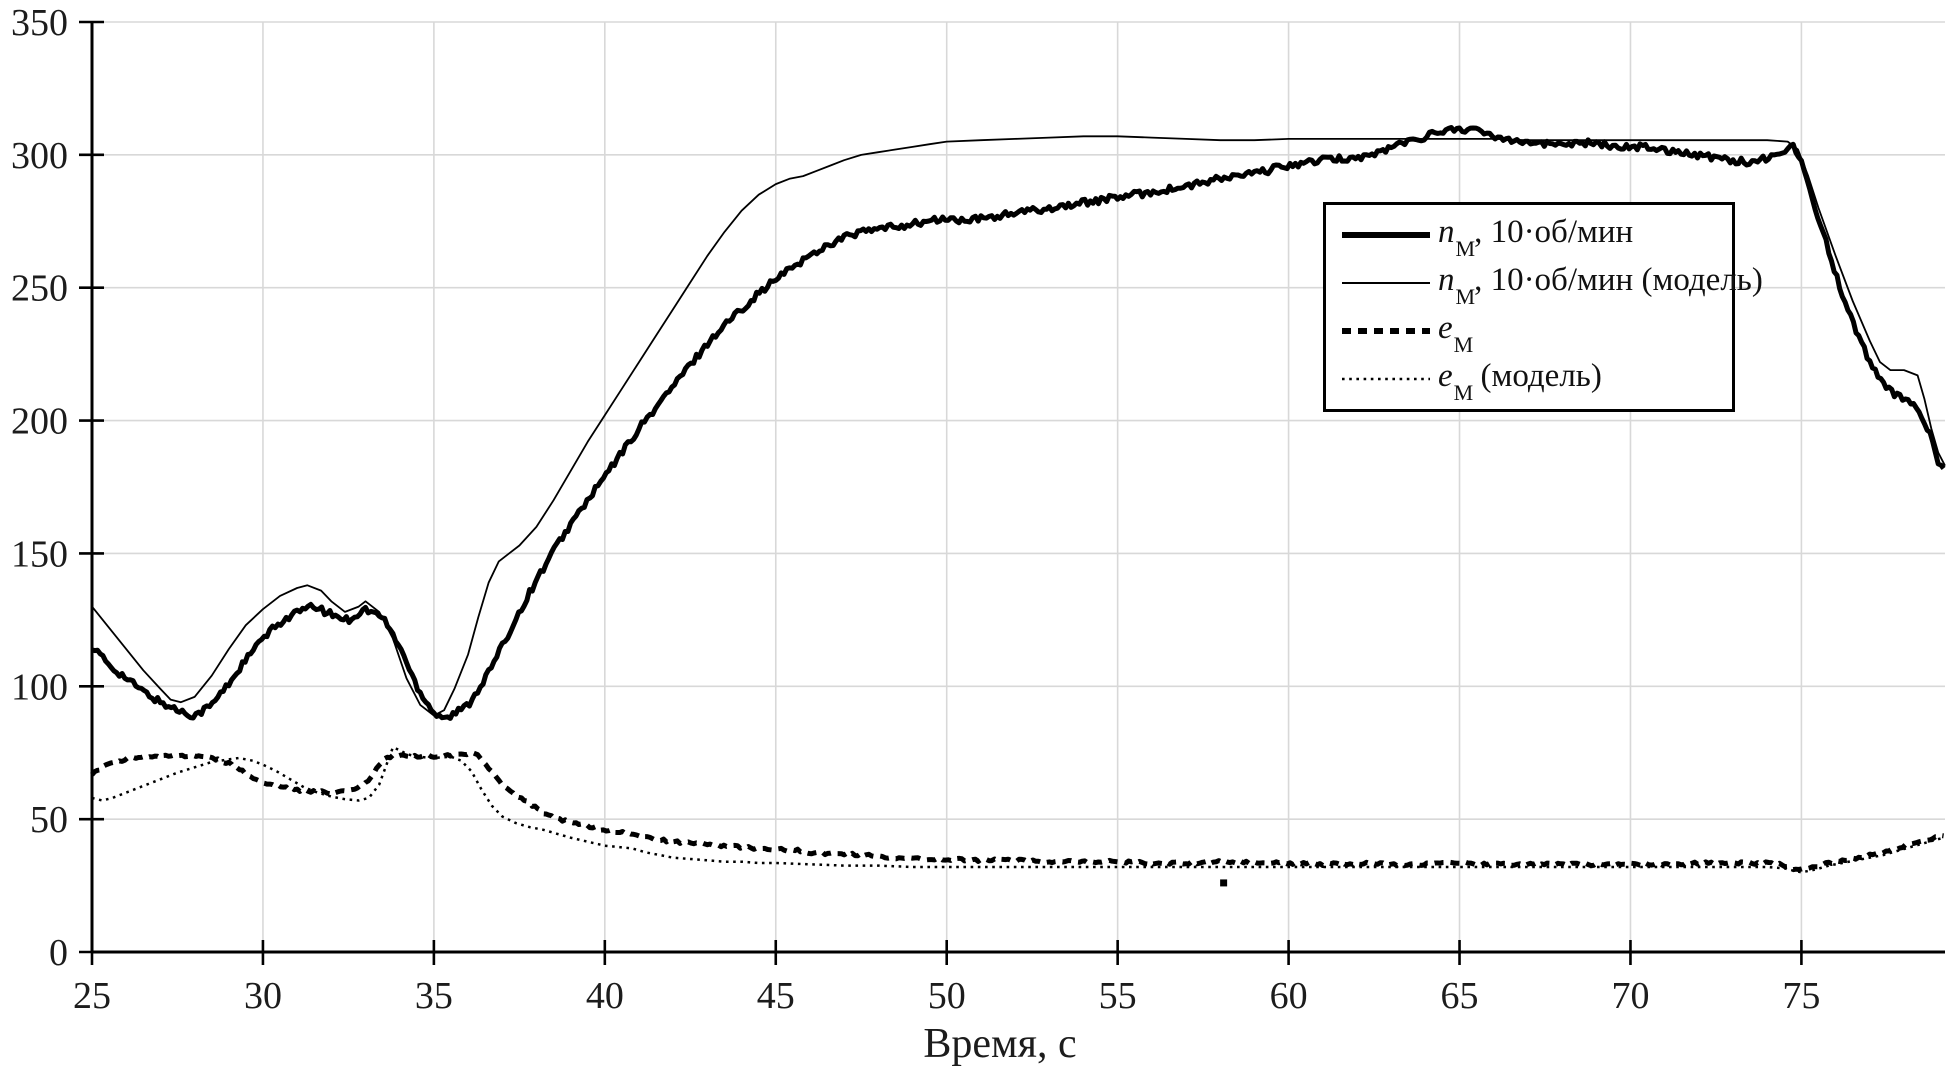  I want to click on legend-entry: nМ, 10·об/мин (модель), so click(1551, 283).